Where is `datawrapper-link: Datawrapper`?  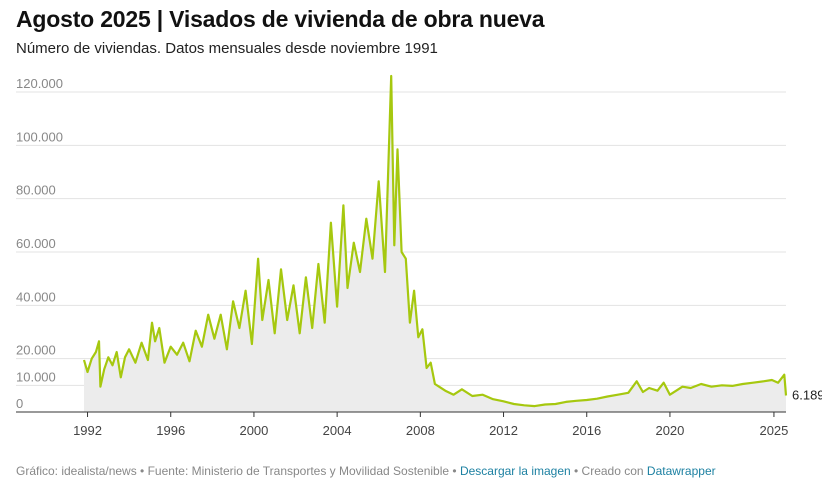 datawrapper-link: Datawrapper is located at coordinates (681, 471).